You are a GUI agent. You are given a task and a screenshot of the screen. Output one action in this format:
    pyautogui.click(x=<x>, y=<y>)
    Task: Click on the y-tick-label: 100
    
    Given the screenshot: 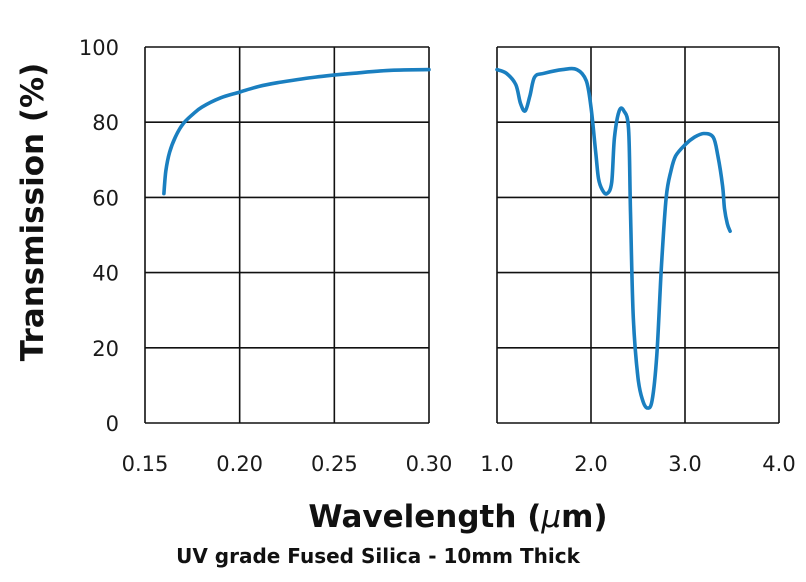 What is the action you would take?
    pyautogui.click(x=99, y=48)
    